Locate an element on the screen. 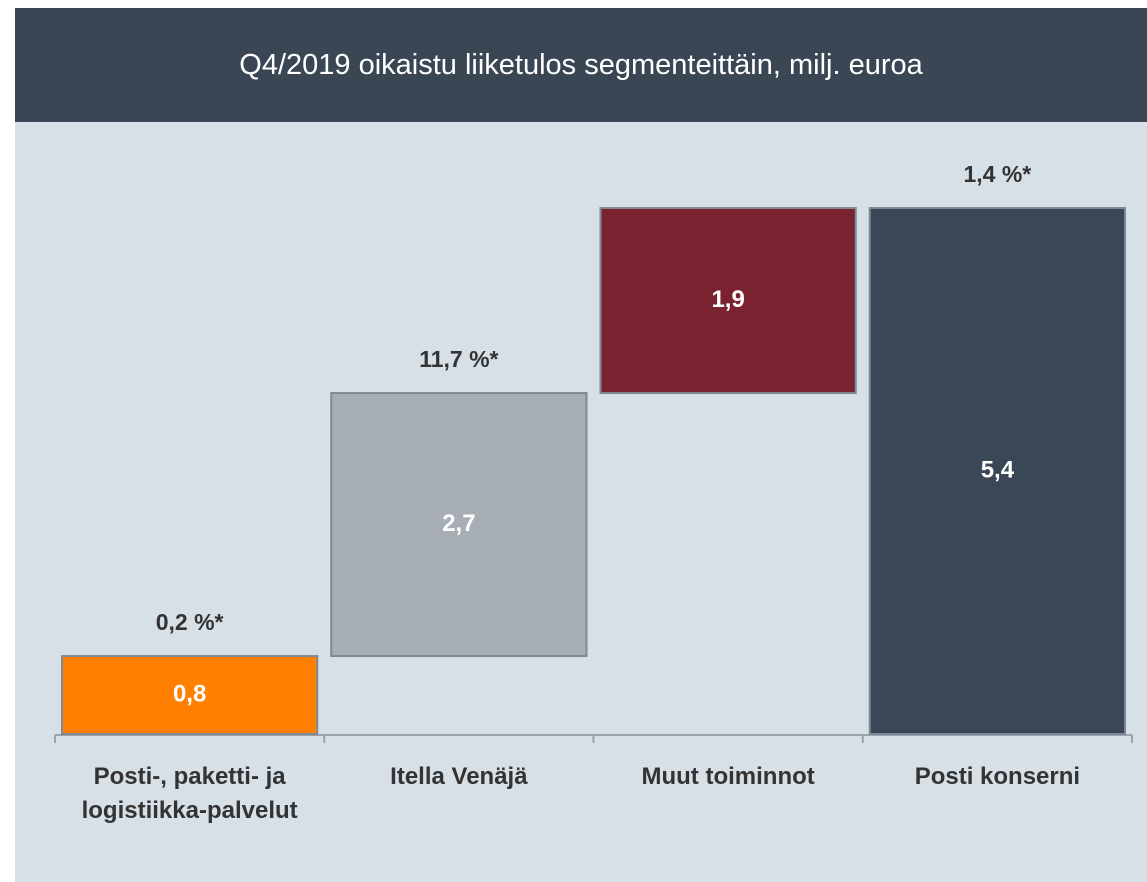 The width and height of the screenshot is (1147, 882). value-label: 5,4 is located at coordinates (998, 469).